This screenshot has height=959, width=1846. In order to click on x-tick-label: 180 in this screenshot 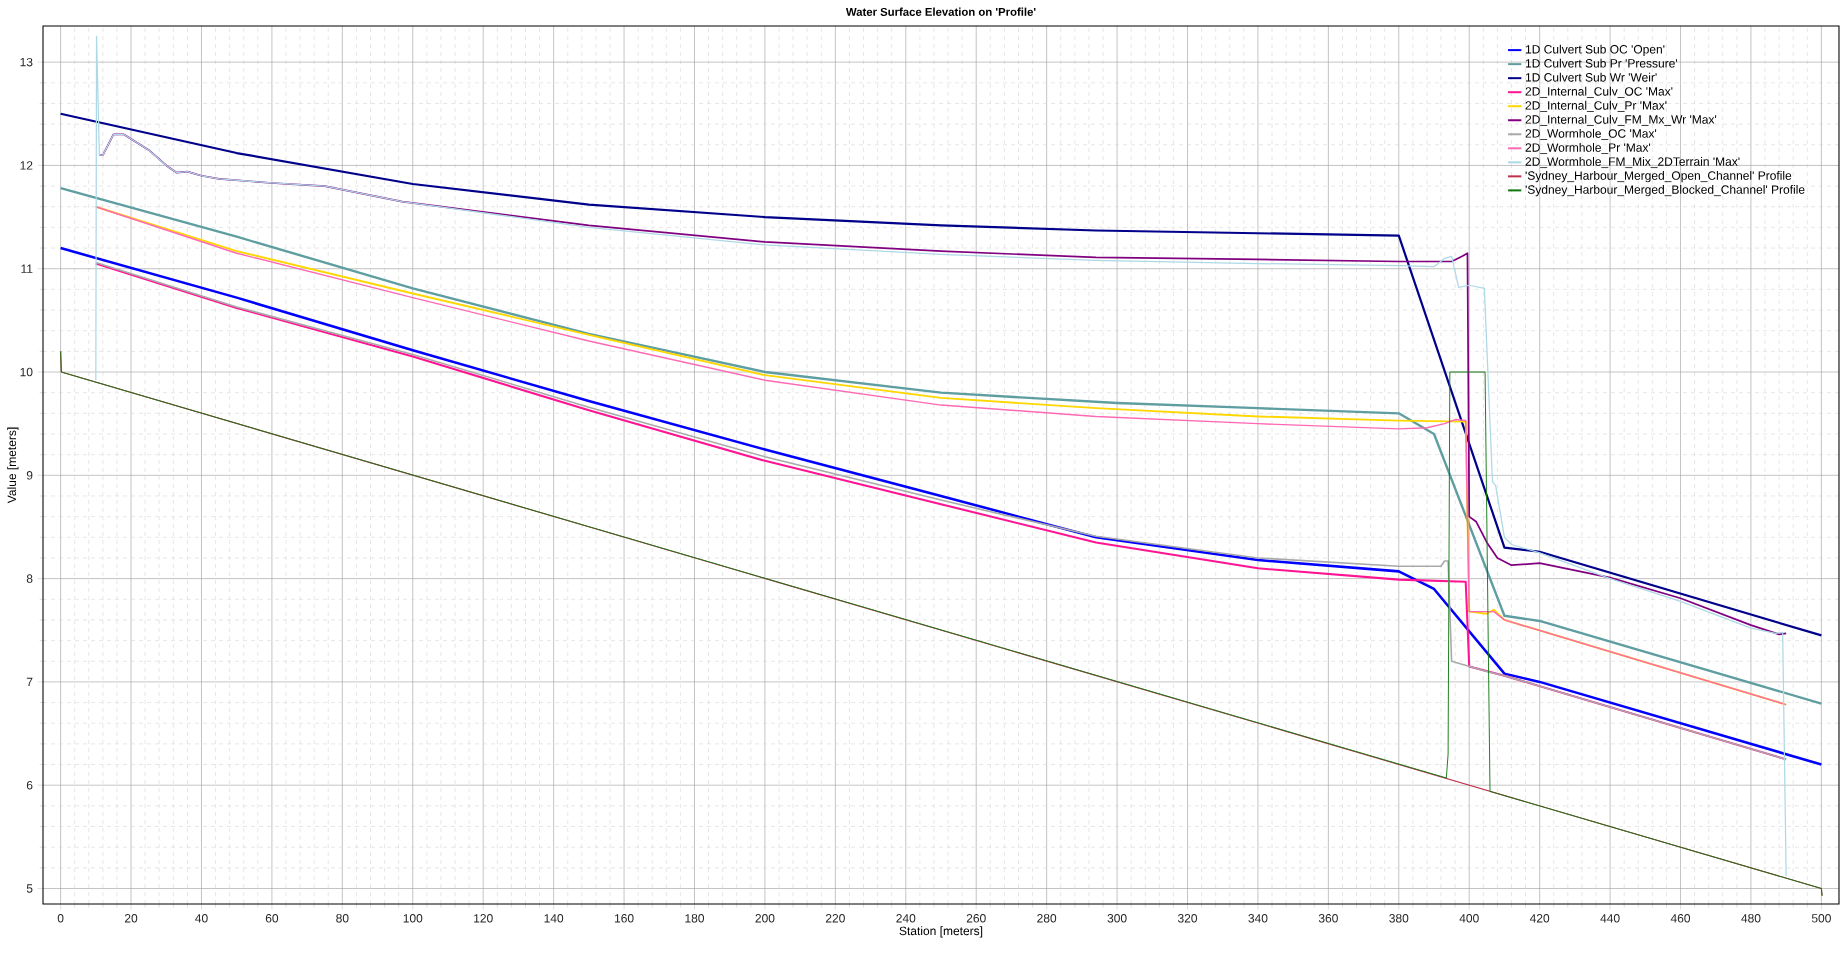, I will do `click(695, 918)`.